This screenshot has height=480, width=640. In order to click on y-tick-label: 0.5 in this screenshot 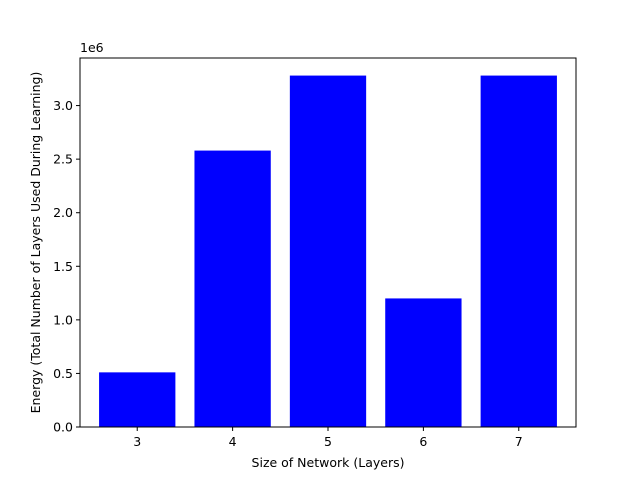, I will do `click(63, 373)`.